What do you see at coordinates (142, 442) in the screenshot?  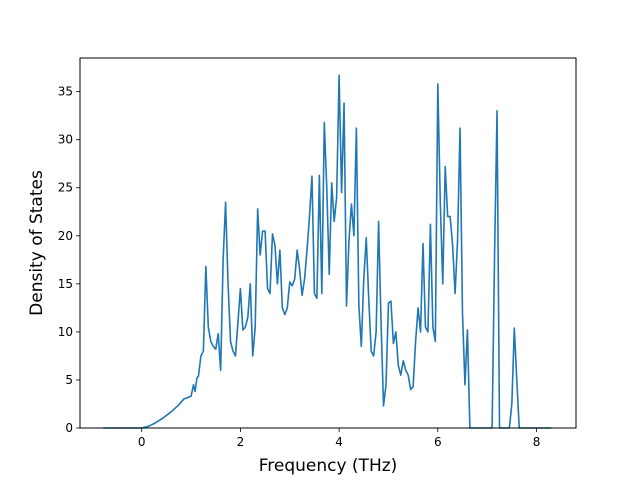 I see `x-tick-label: 0` at bounding box center [142, 442].